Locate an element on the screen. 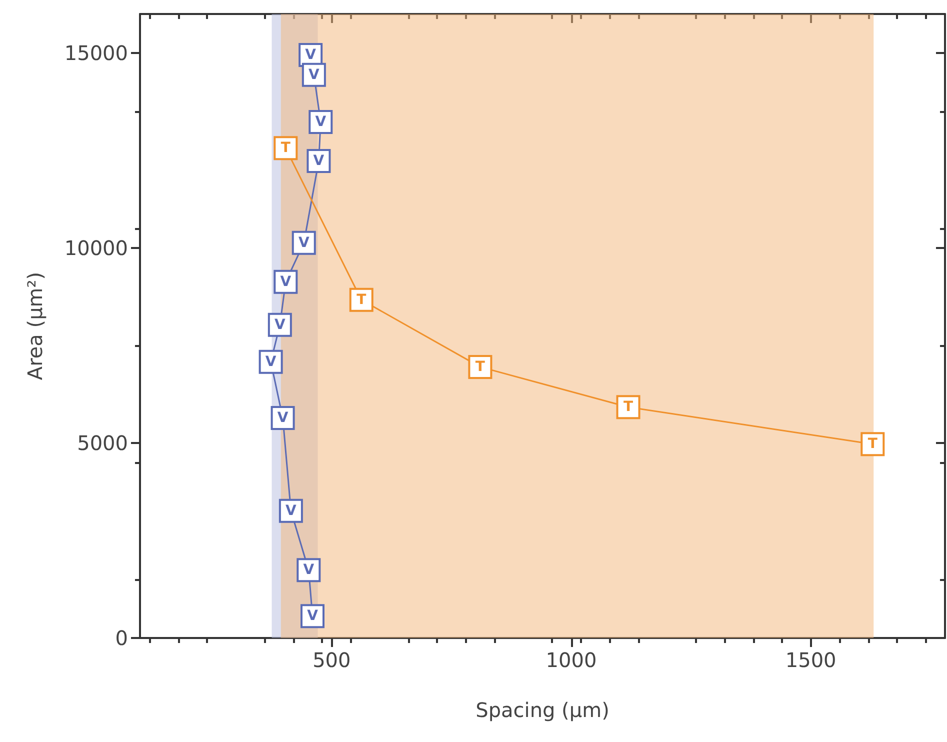 The width and height of the screenshot is (947, 742). y-tick-label: 5000 is located at coordinates (102, 443).